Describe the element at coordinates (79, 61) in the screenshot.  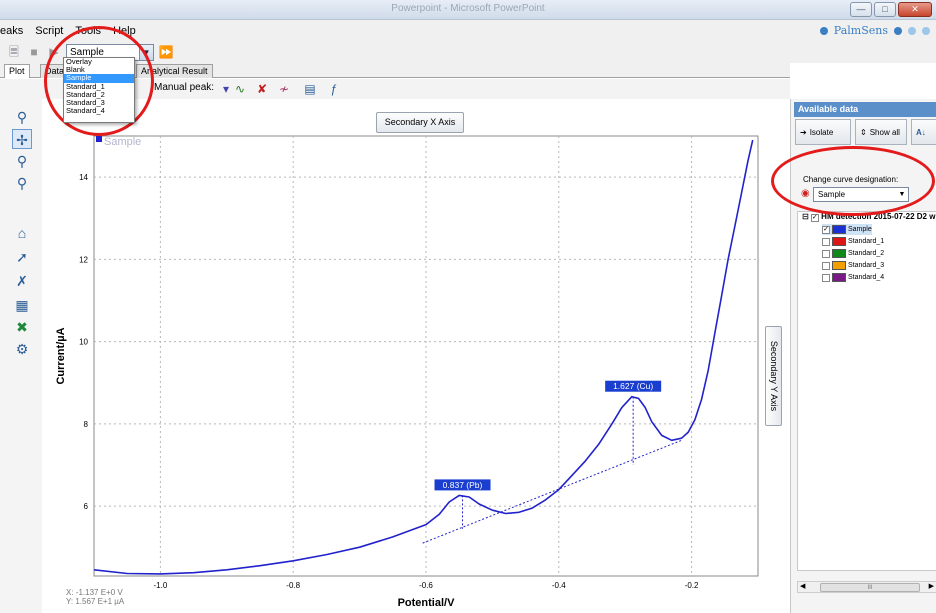
I see `dropdown-option-overlay: Overlay` at that location.